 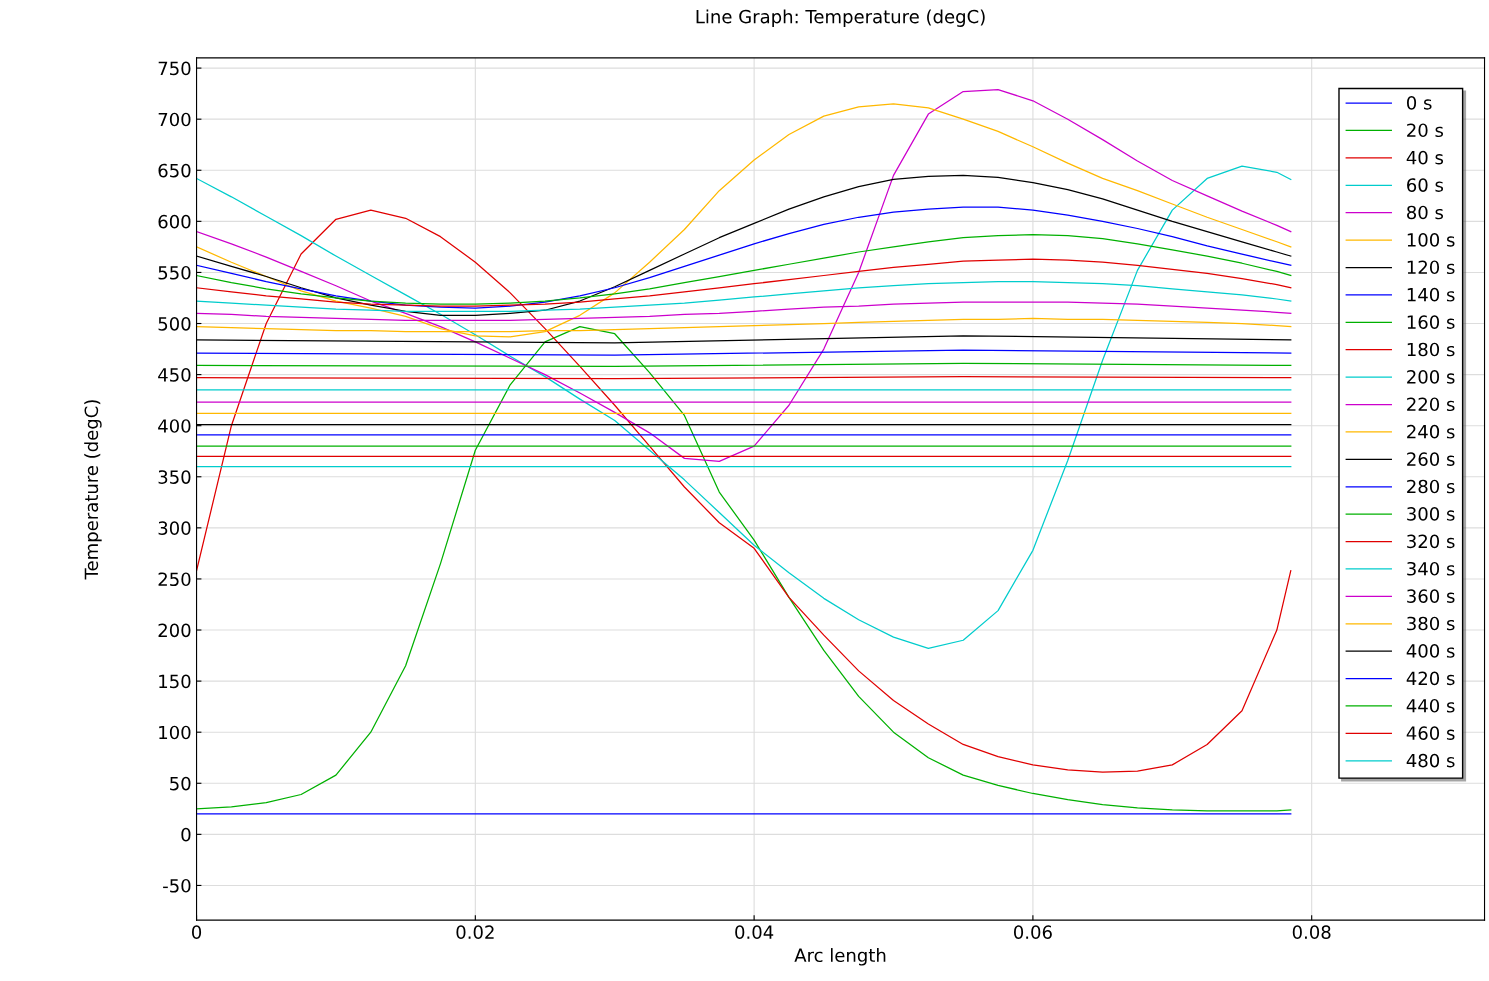 What do you see at coordinates (174, 323) in the screenshot?
I see `y-tick-label: 500` at bounding box center [174, 323].